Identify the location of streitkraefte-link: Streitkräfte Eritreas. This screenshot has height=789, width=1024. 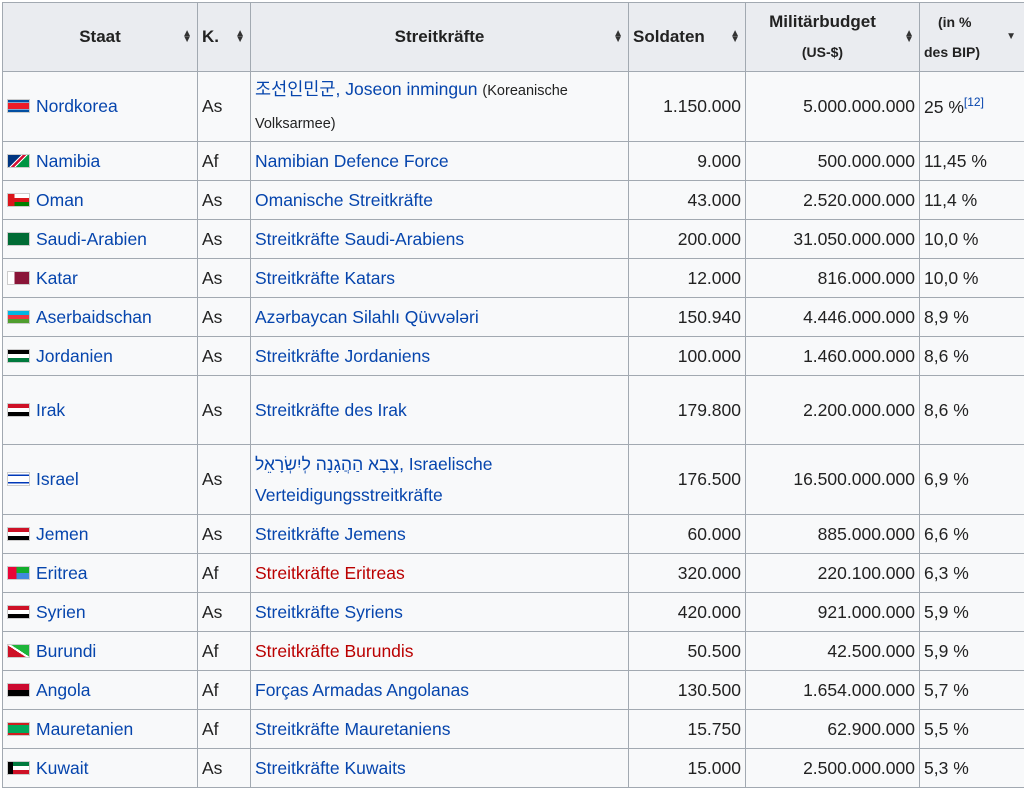
(330, 572).